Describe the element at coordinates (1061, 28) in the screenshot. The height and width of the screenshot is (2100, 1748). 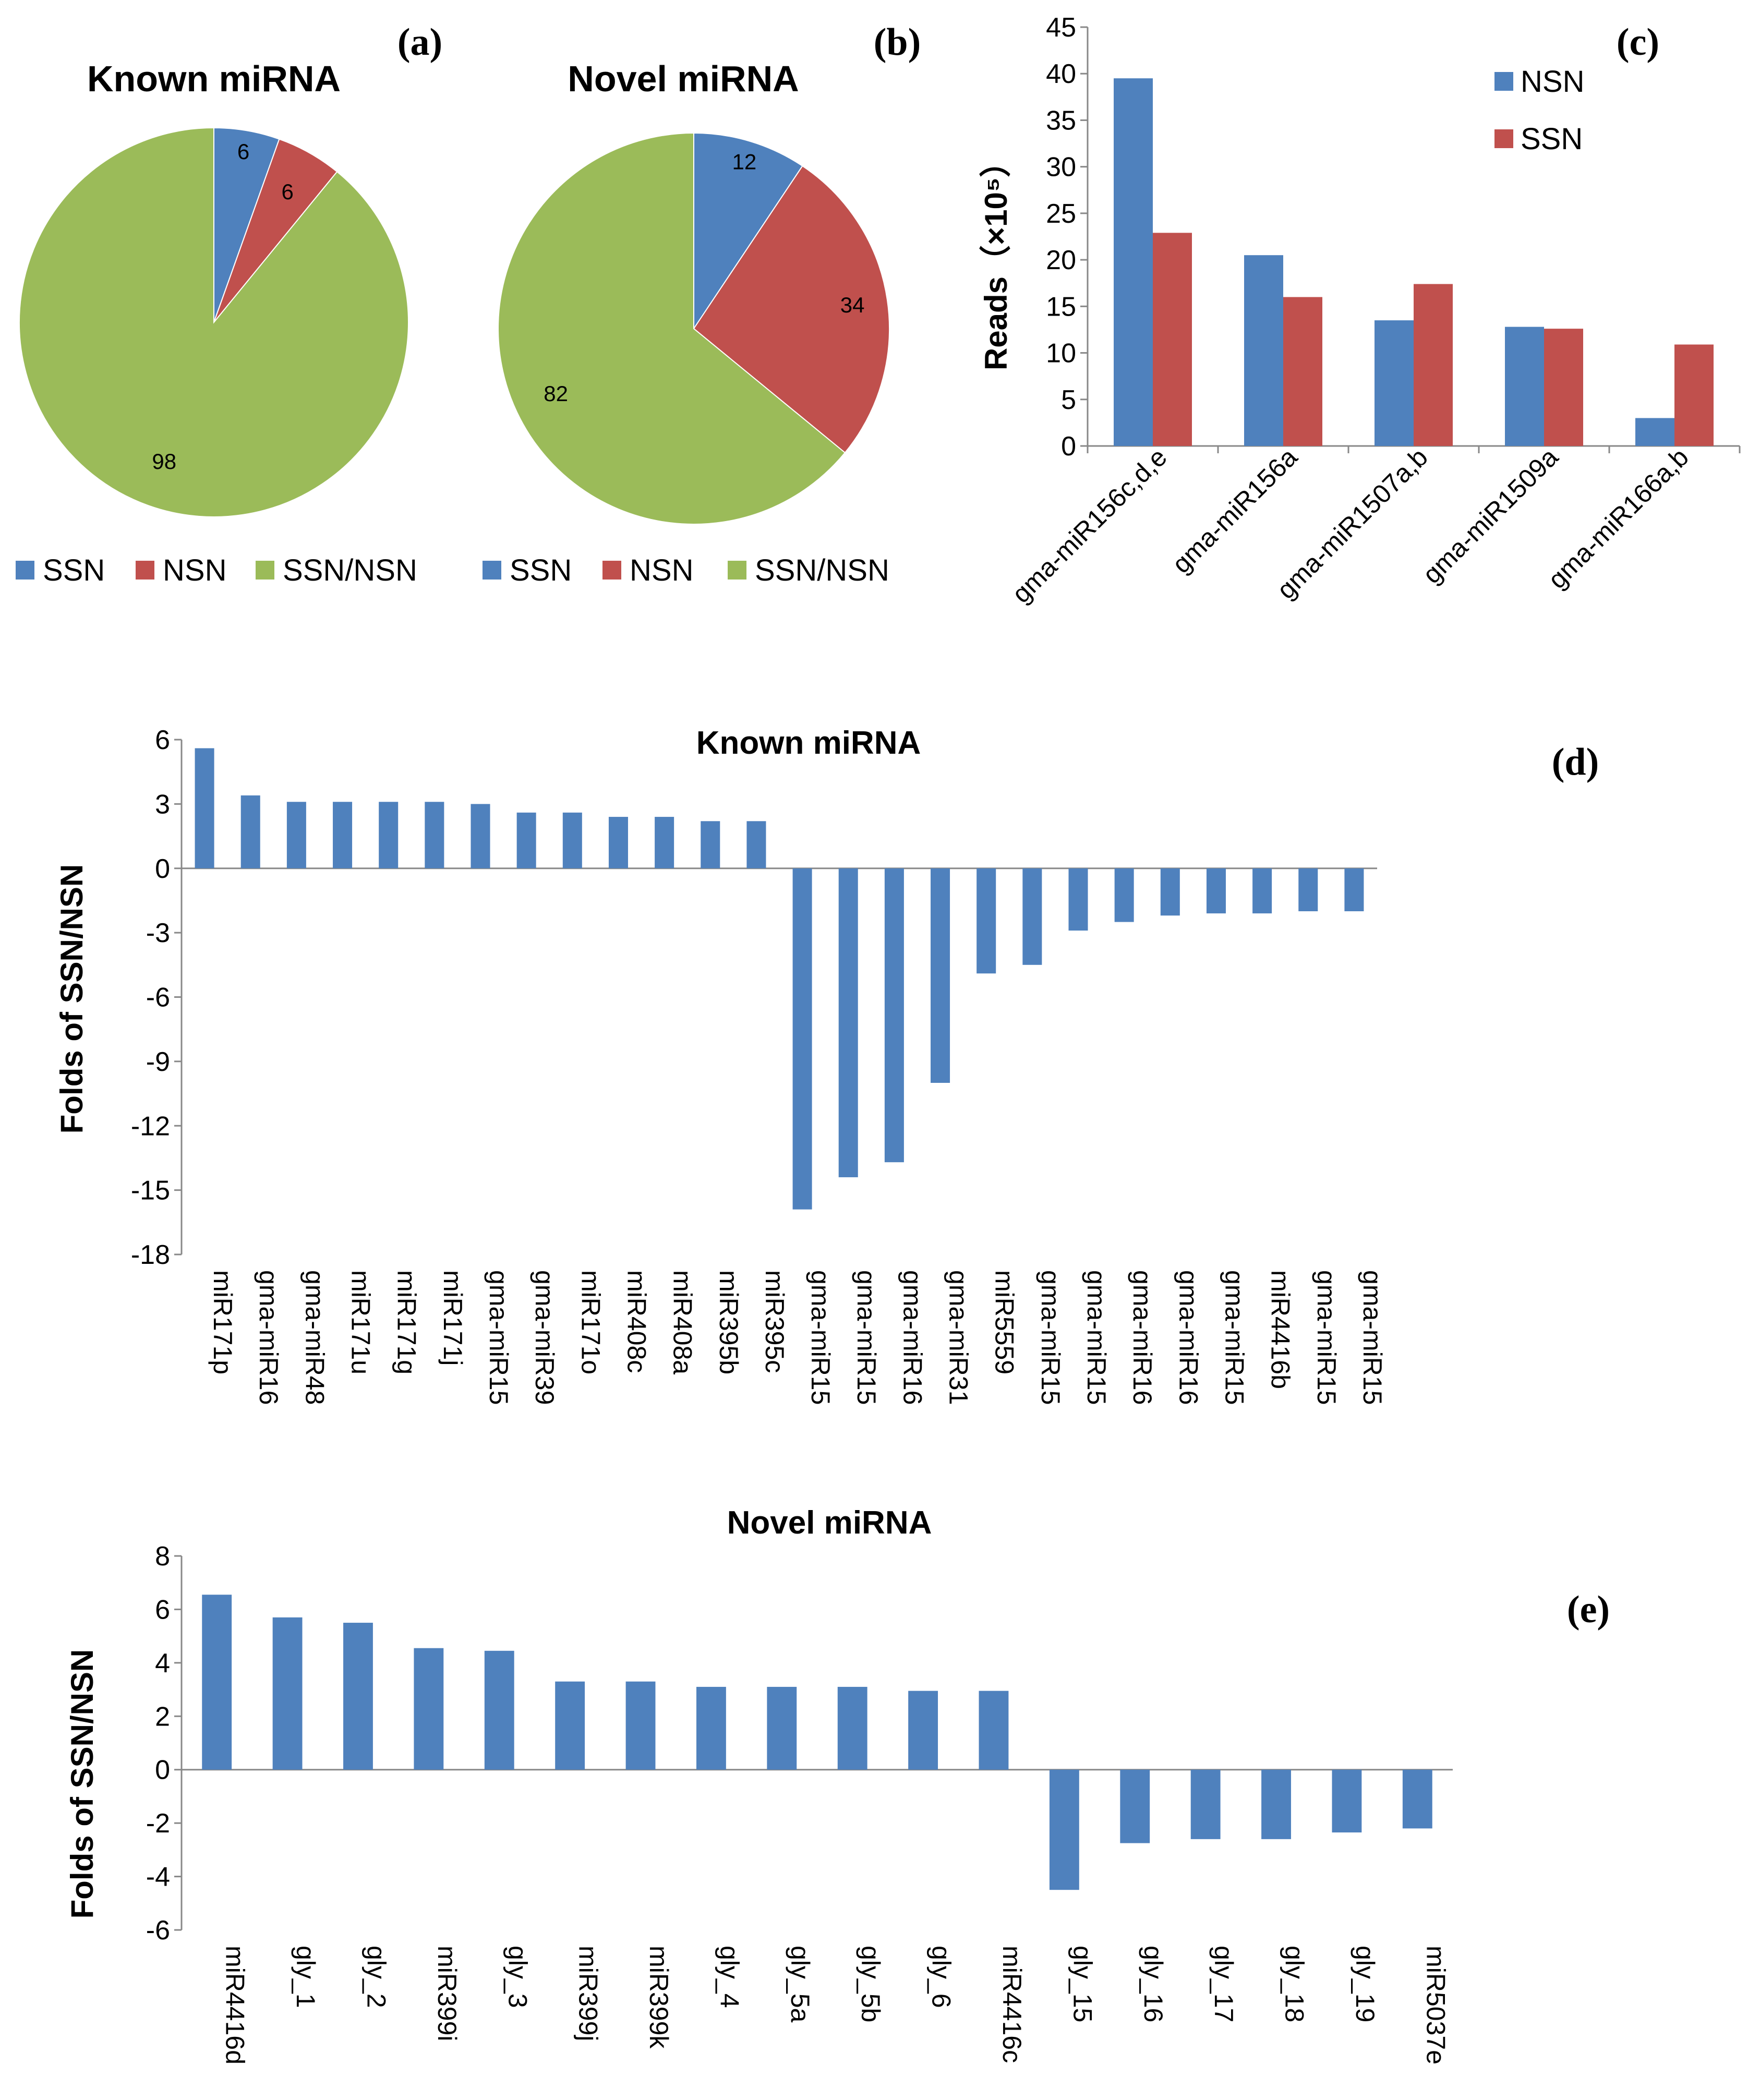
I see `bars-c-y-tick-label: 45` at that location.